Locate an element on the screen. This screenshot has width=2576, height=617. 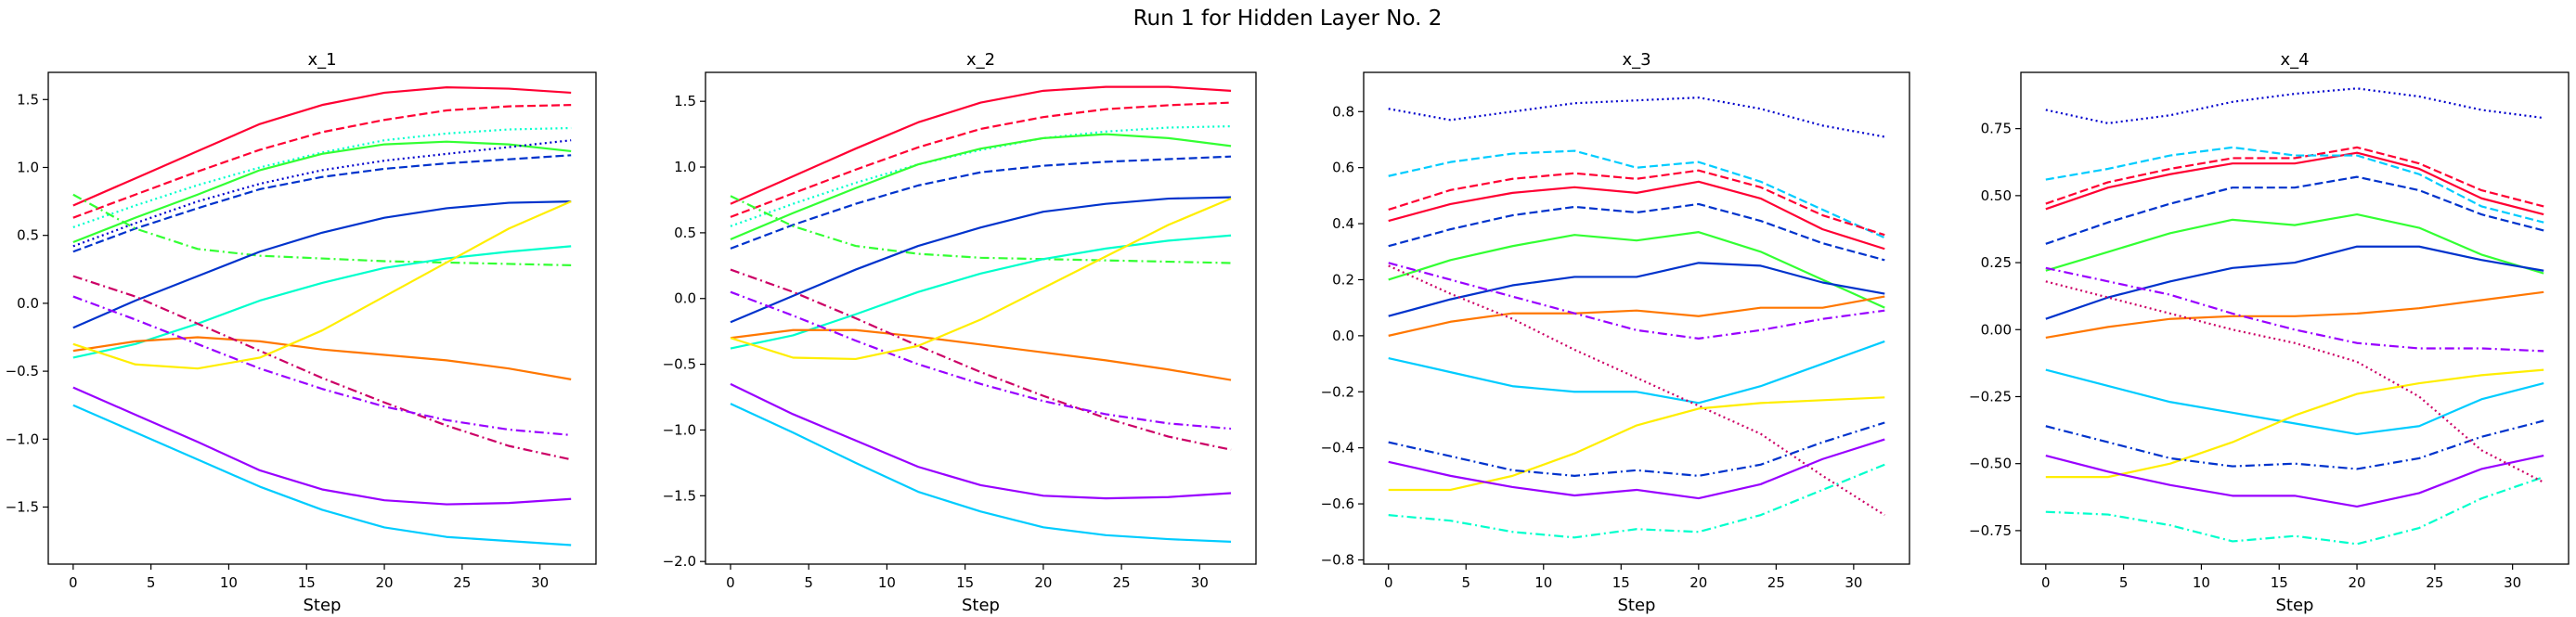
y-tick-label: −0.25 is located at coordinates (1990, 396).